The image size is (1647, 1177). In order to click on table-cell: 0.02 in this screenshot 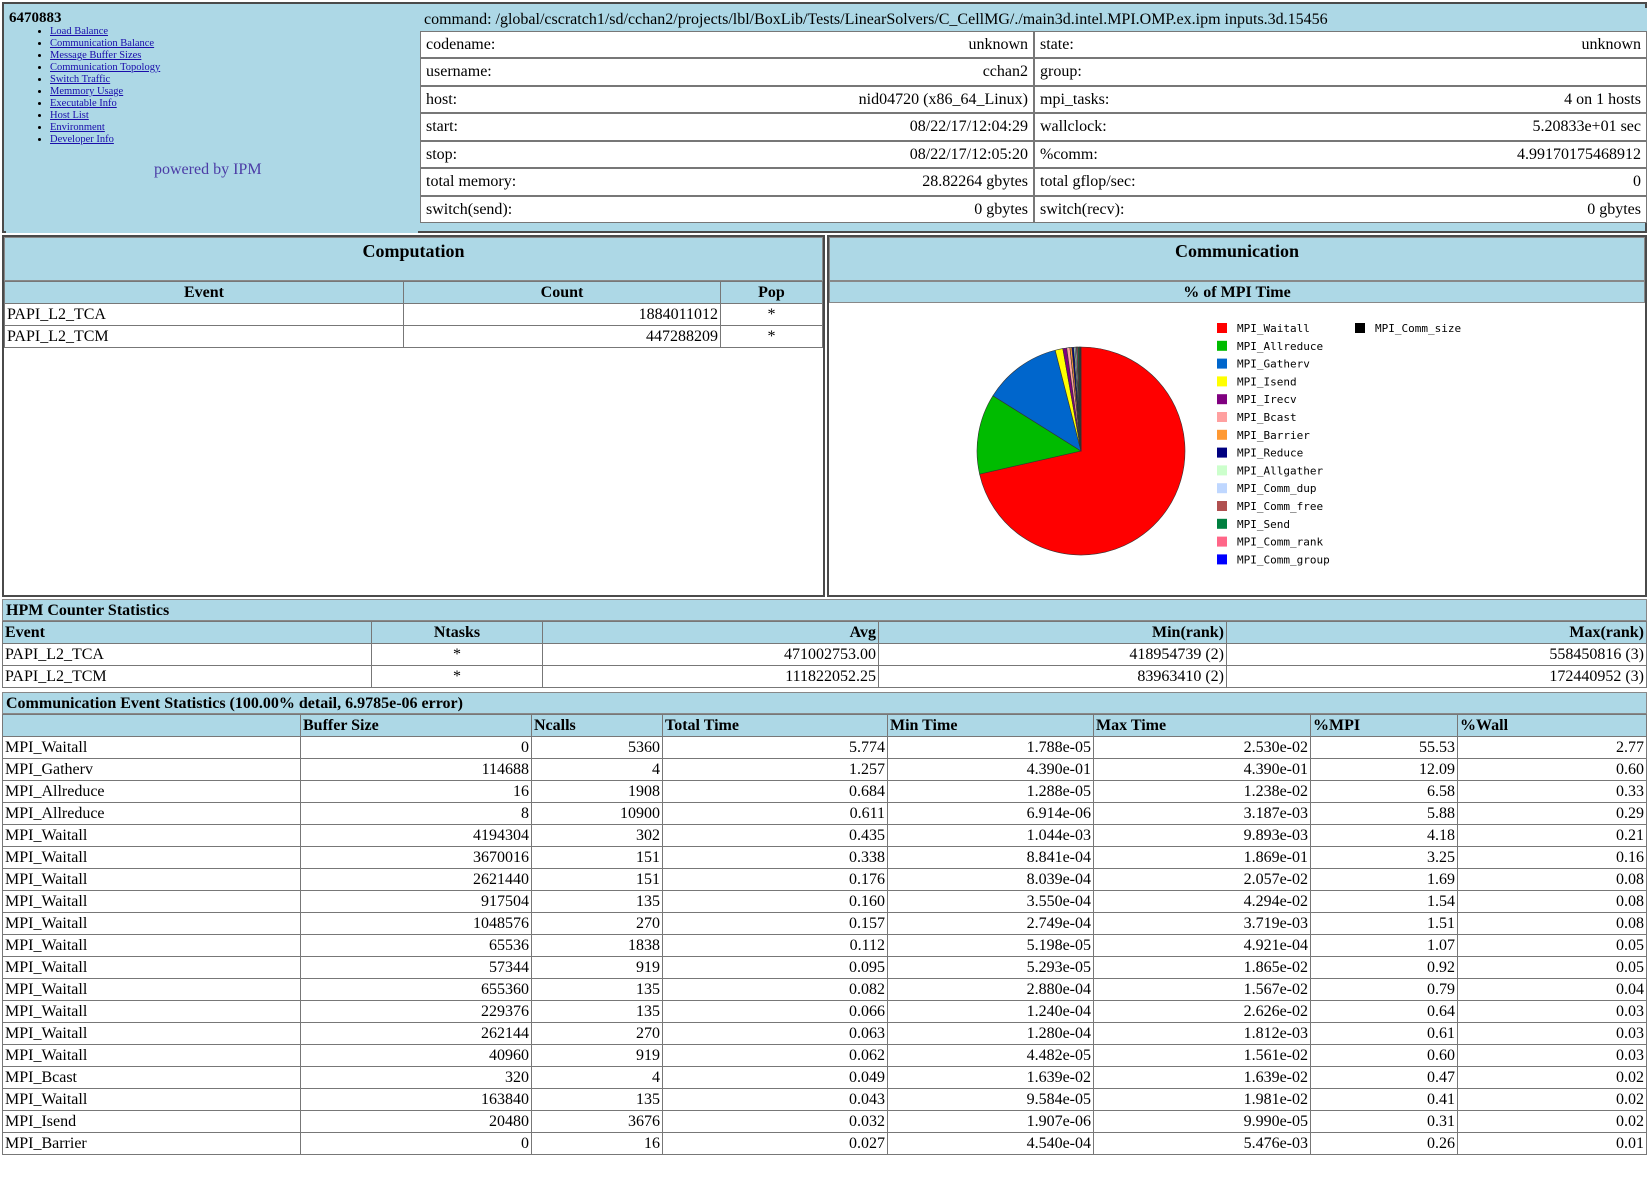, I will do `click(1552, 1121)`.